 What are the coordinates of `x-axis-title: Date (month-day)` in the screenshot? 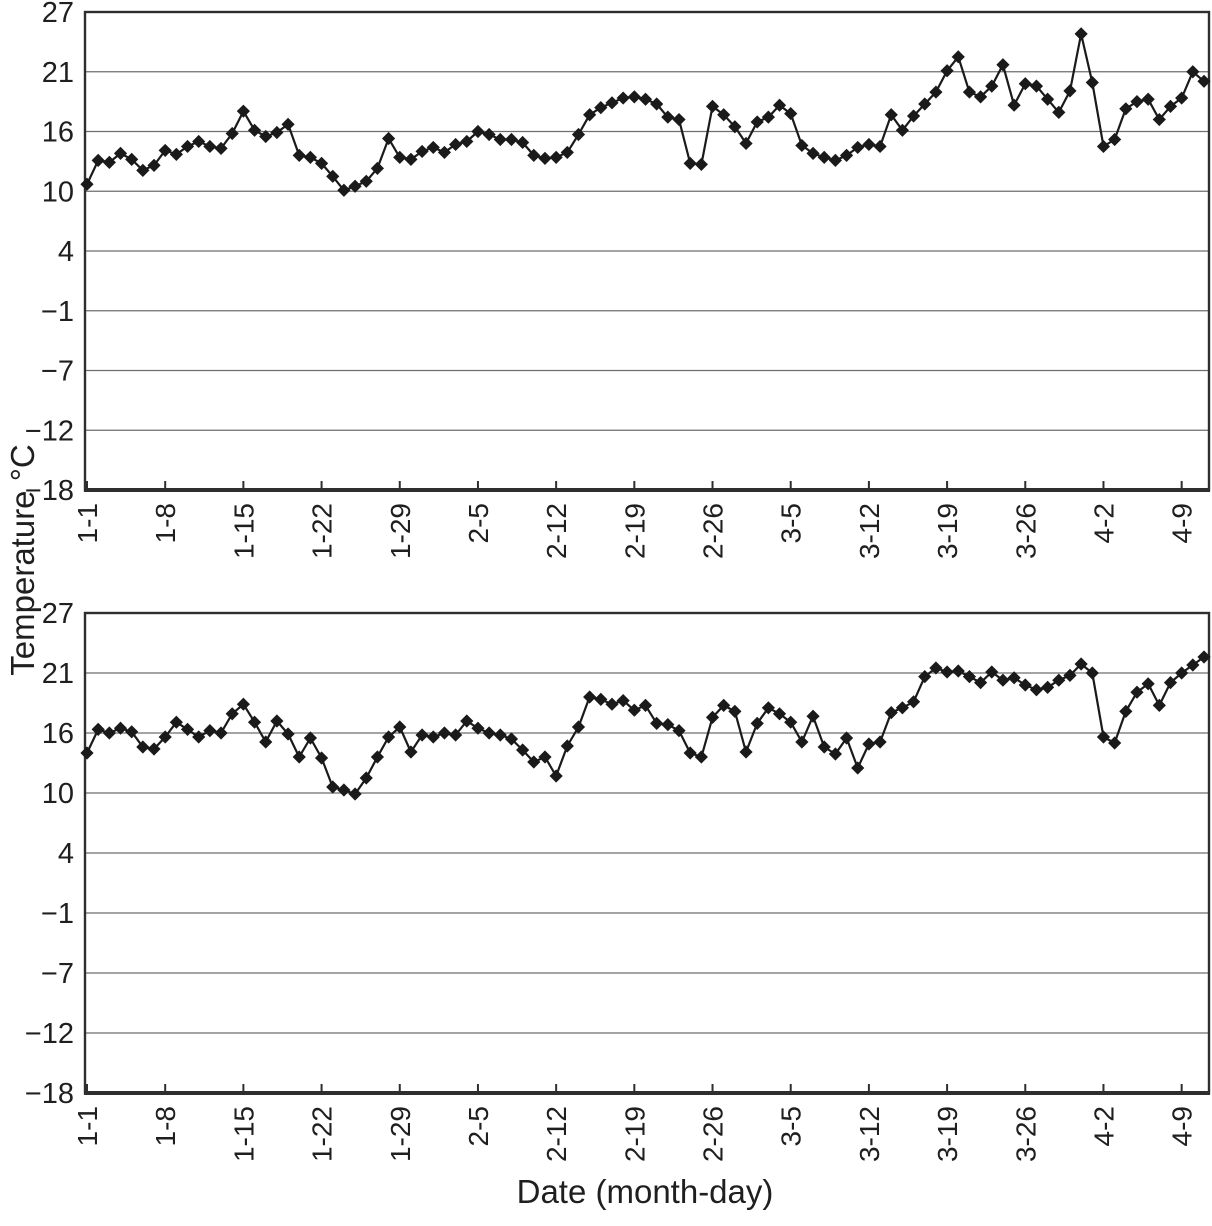 It's located at (645, 1191).